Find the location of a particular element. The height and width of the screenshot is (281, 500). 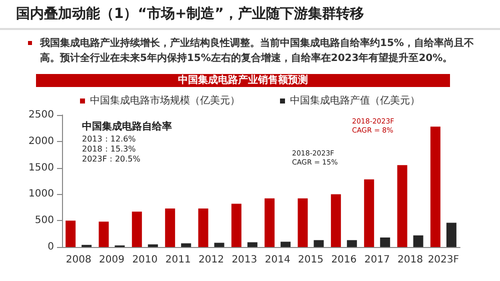

x-tick-label: 2013 is located at coordinates (245, 260).